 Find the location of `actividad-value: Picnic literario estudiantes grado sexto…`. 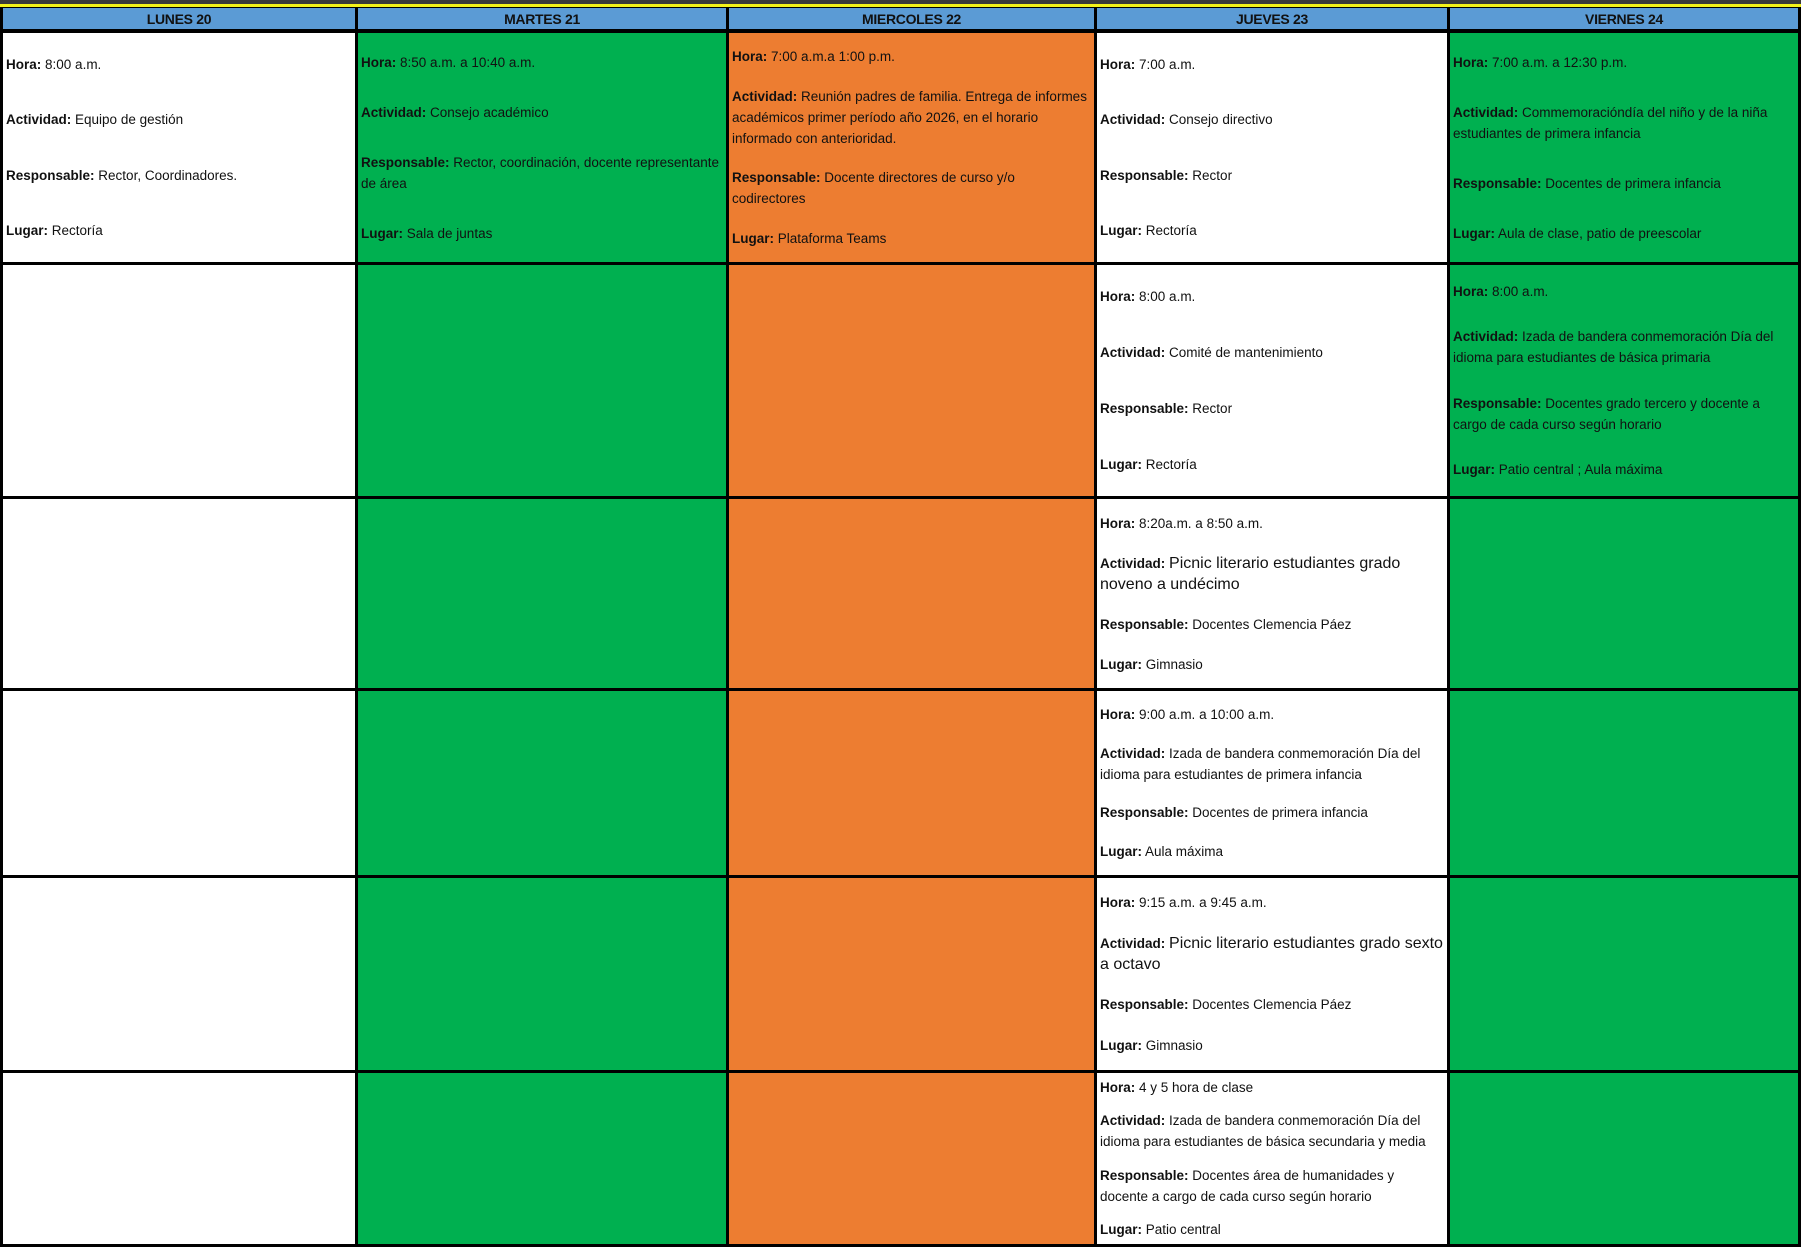

actividad-value: Picnic literario estudiantes grado sexto… is located at coordinates (1271, 953).